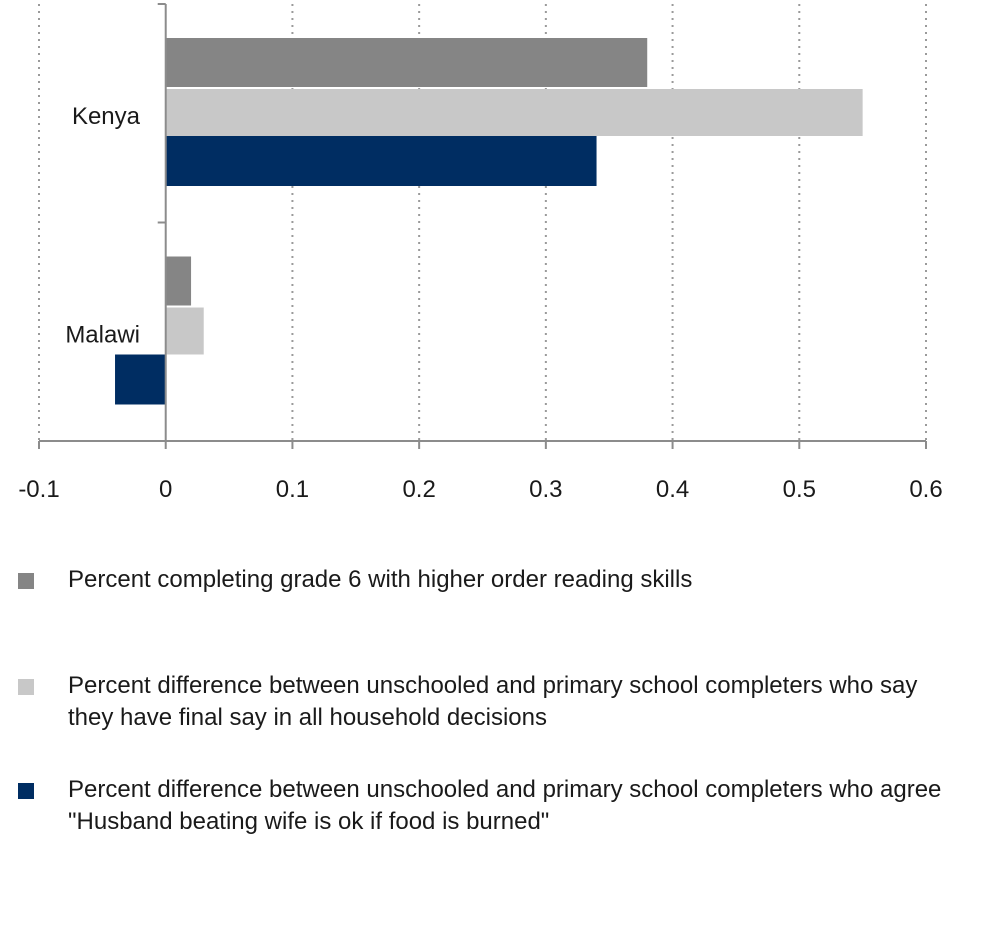 Image resolution: width=992 pixels, height=928 pixels. What do you see at coordinates (545, 489) in the screenshot?
I see `x-tick-label: 0.3` at bounding box center [545, 489].